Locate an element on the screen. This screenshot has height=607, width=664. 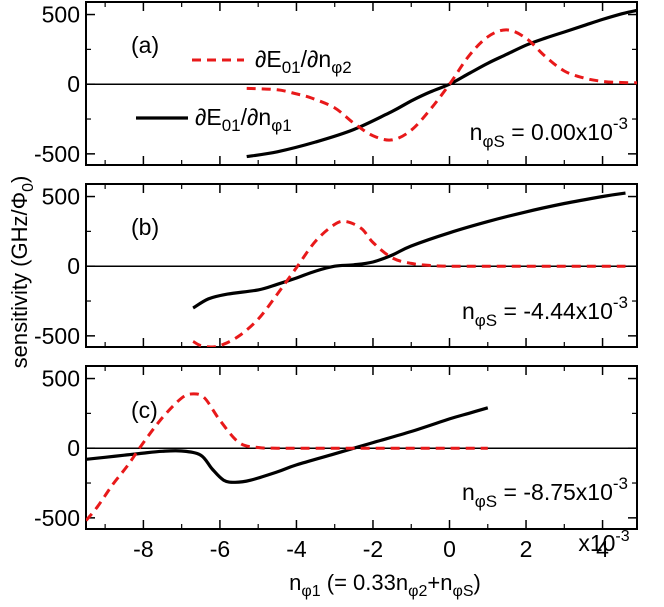
panel-label: (a) is located at coordinates (145, 45).